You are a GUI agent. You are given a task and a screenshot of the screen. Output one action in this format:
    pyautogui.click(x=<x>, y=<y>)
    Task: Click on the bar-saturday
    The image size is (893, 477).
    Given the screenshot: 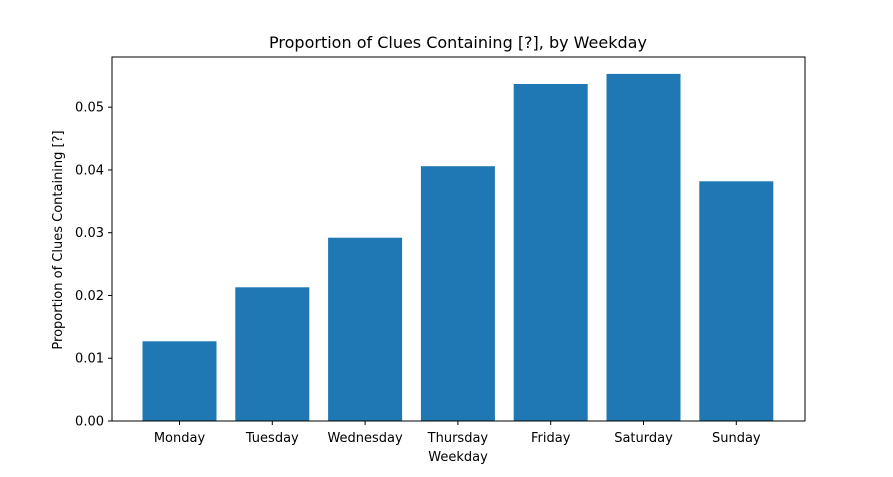 What is the action you would take?
    pyautogui.click(x=643, y=247)
    